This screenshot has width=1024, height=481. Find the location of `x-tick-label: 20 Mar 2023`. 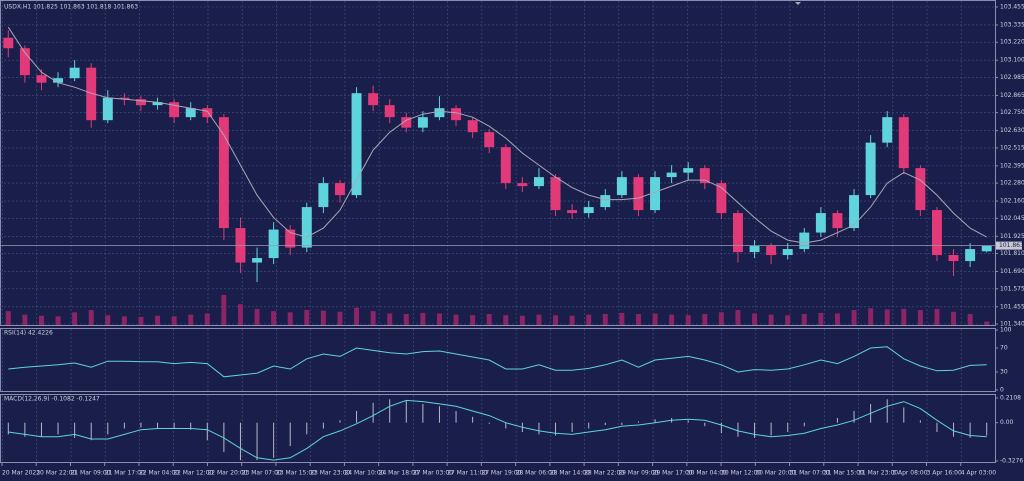

x-tick-label: 20 Mar 2023 is located at coordinates (21, 473).